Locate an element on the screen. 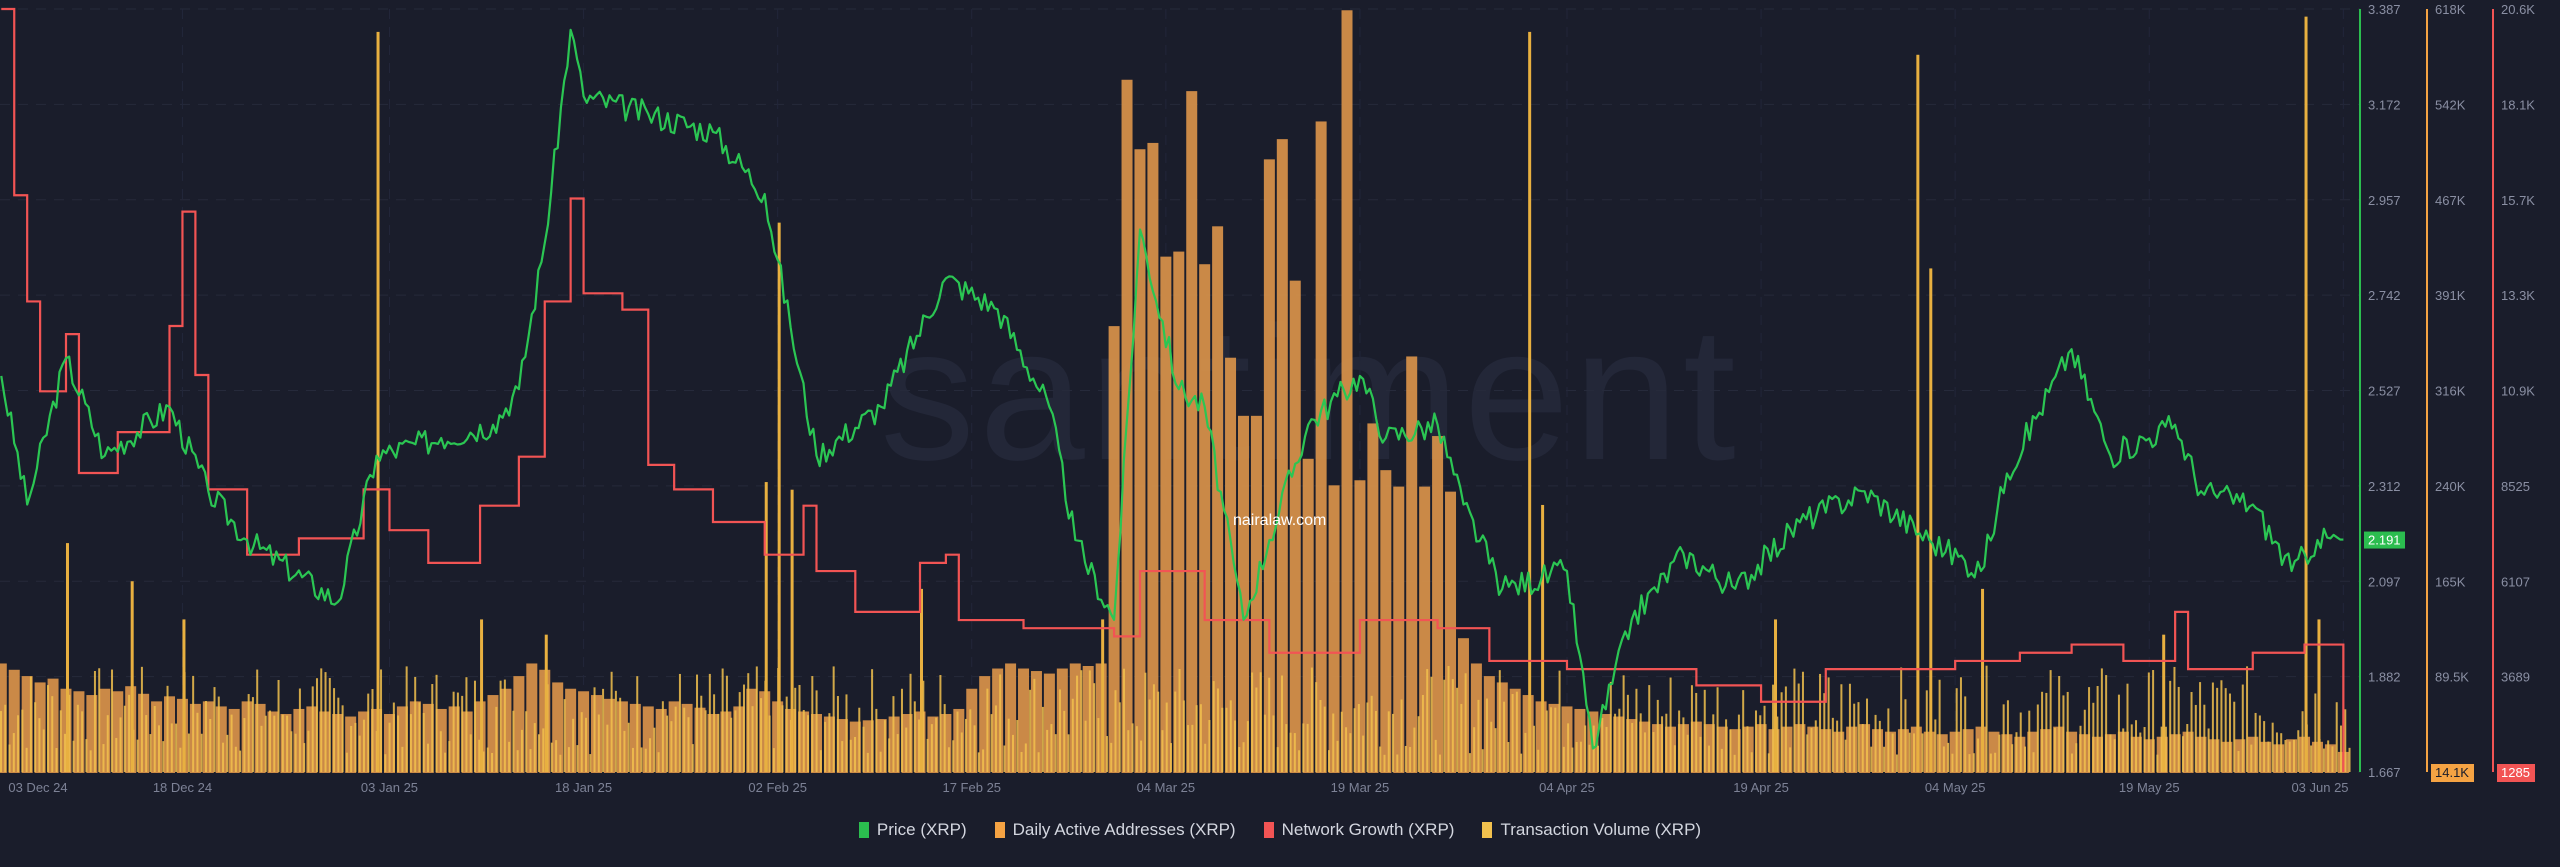 The image size is (2560, 867). legend-item-daa: Daily Active Addresses (XRP) is located at coordinates (1115, 830).